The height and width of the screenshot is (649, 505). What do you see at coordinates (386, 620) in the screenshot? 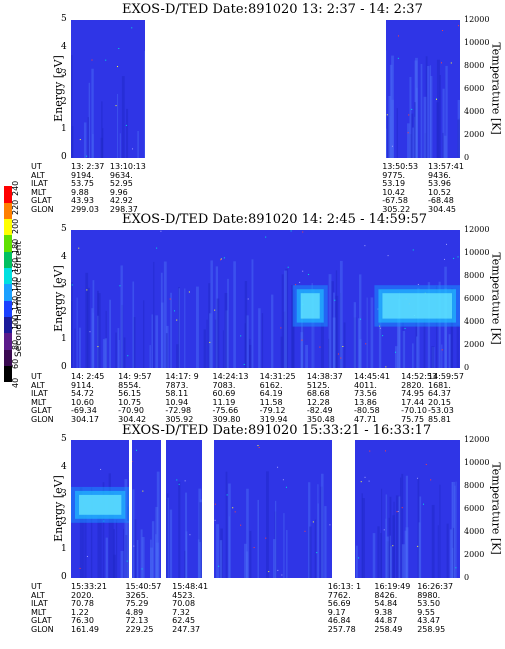
I see `ephemeris-cell: 44.87` at bounding box center [386, 620].